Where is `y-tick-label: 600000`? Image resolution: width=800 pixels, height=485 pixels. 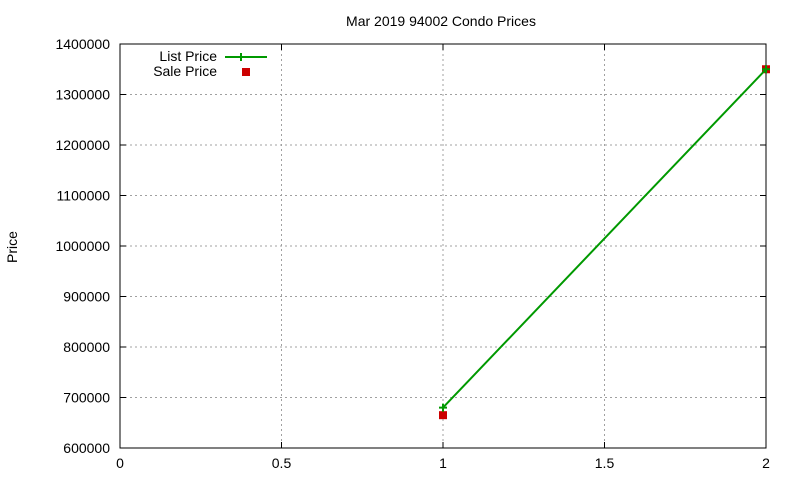
y-tick-label: 600000 is located at coordinates (86, 448).